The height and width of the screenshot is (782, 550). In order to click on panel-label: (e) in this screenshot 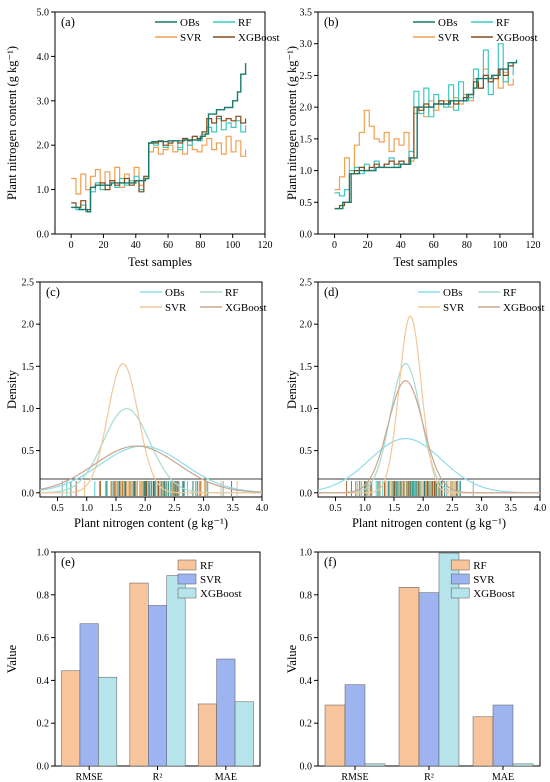, I will do `click(68, 562)`.